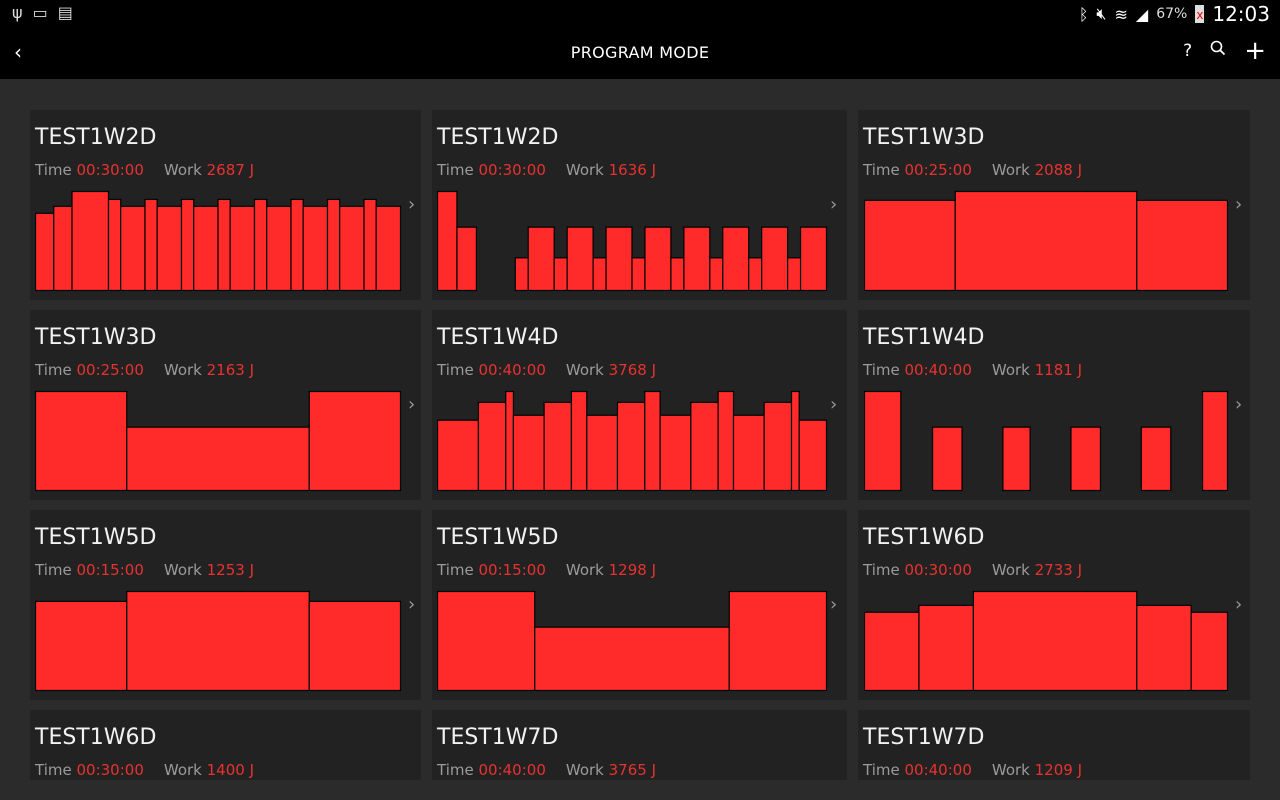 This screenshot has height=800, width=1280. I want to click on help-button: ?, so click(1188, 50).